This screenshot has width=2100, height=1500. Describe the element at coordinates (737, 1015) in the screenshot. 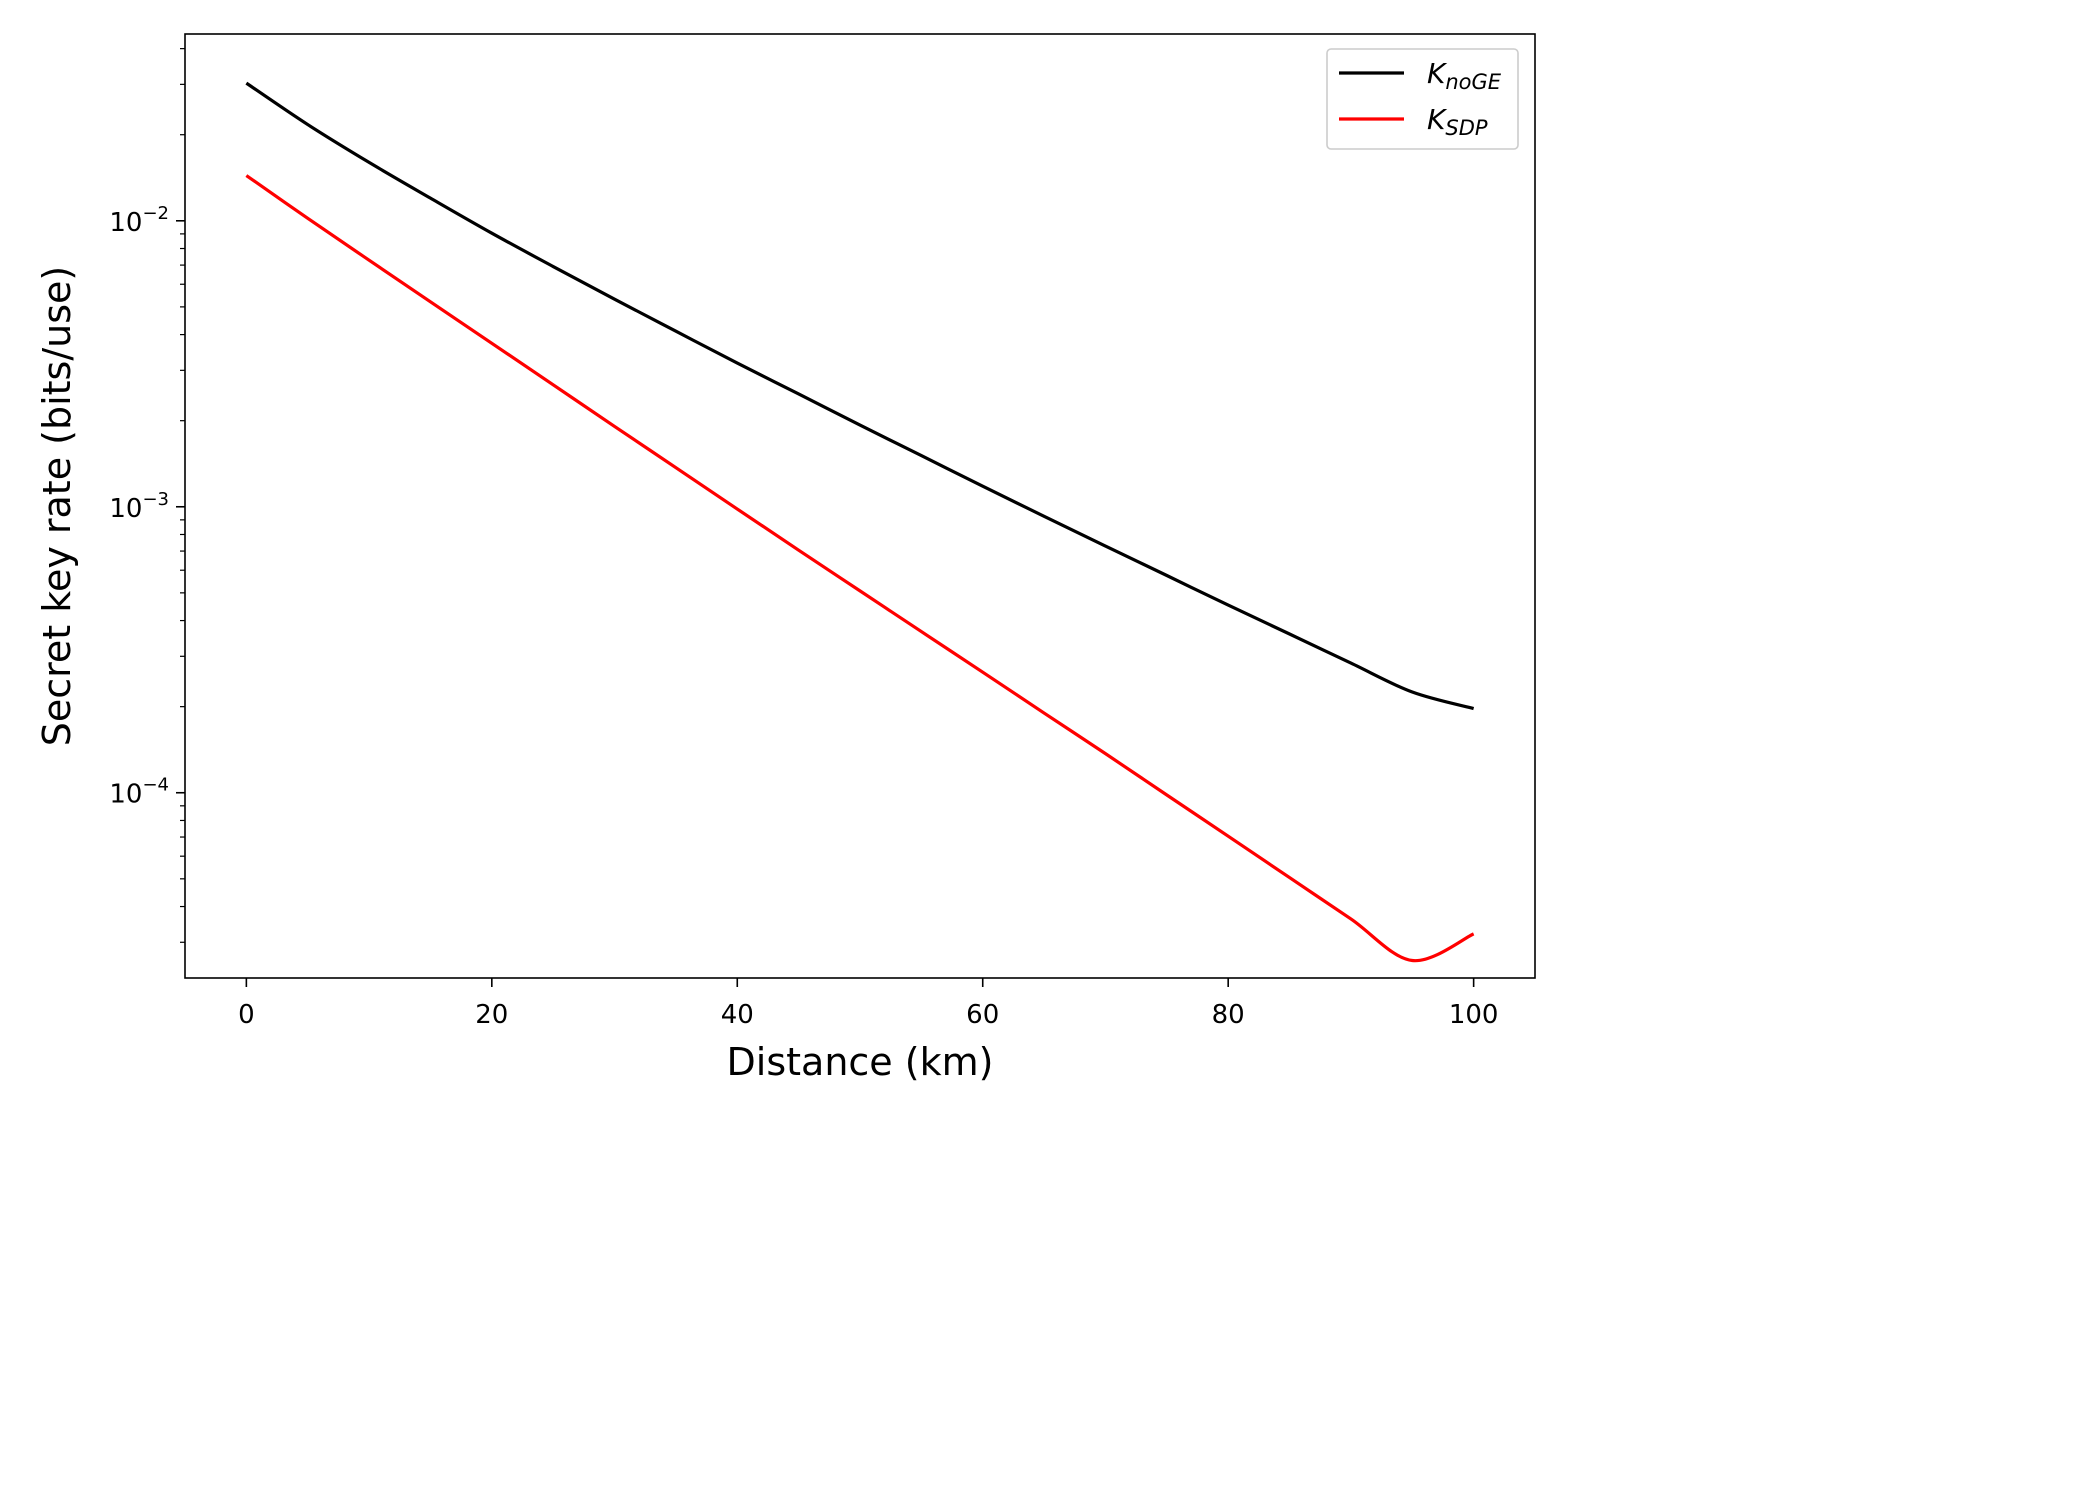

I see `x-tick-label: 40` at that location.